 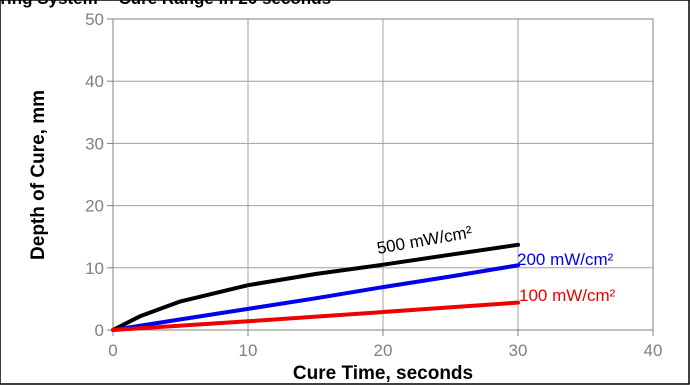 I want to click on y-tick-label: 30, so click(x=94, y=143).